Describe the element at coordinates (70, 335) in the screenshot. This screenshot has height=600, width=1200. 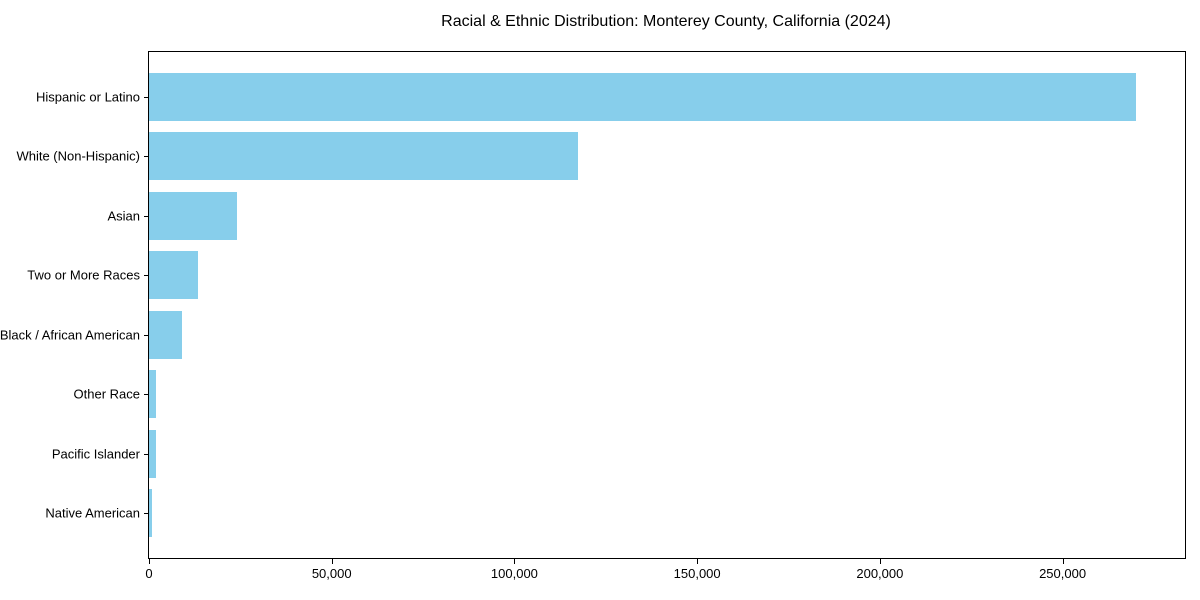
I see `y-axis-category-label: Black / African American` at that location.